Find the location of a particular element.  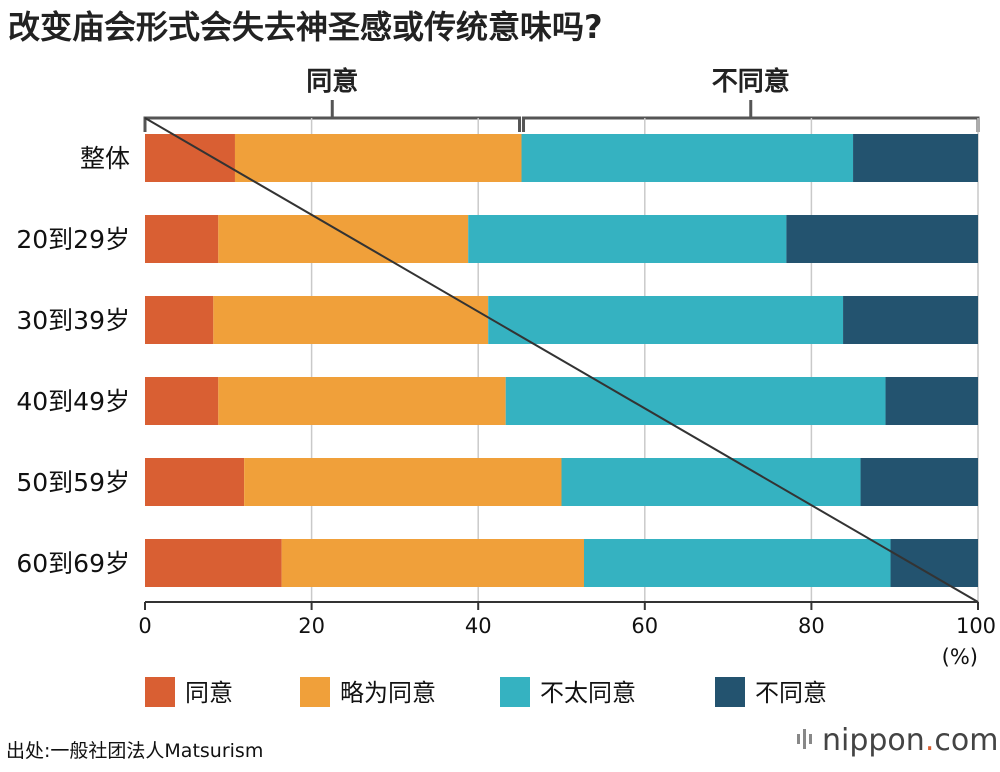

legend-item: 略为同意 is located at coordinates (368, 692).